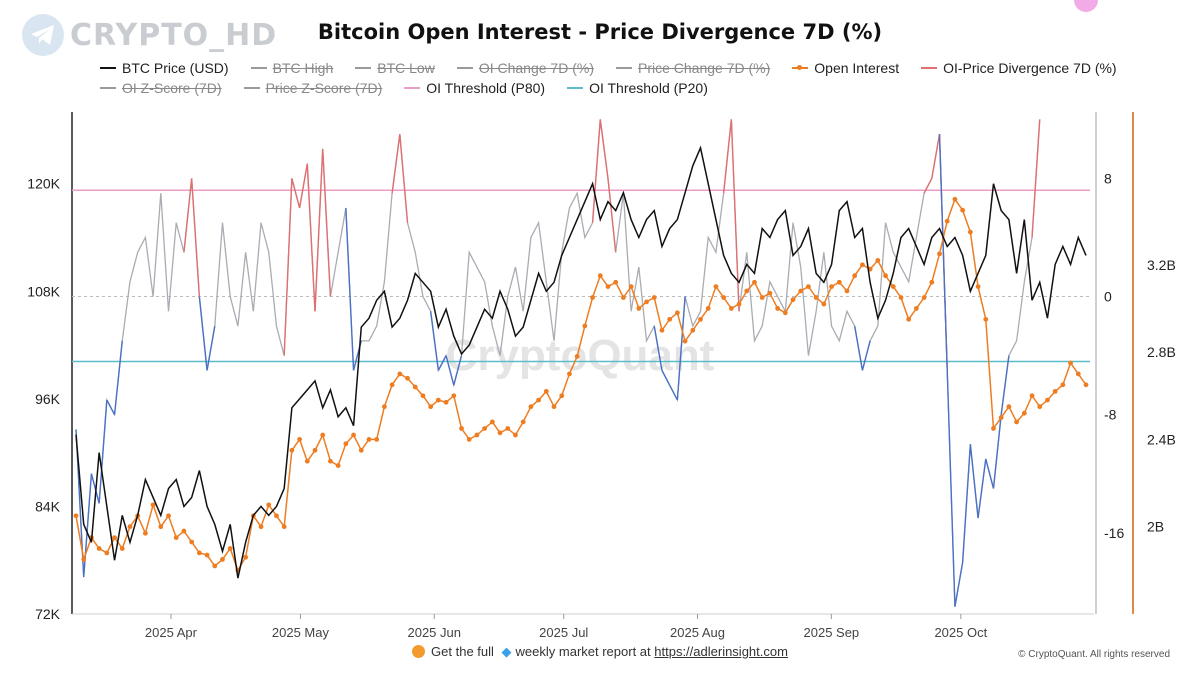 The height and width of the screenshot is (675, 1200). What do you see at coordinates (648, 88) in the screenshot?
I see `legend-label: OI Threshold (P20)` at bounding box center [648, 88].